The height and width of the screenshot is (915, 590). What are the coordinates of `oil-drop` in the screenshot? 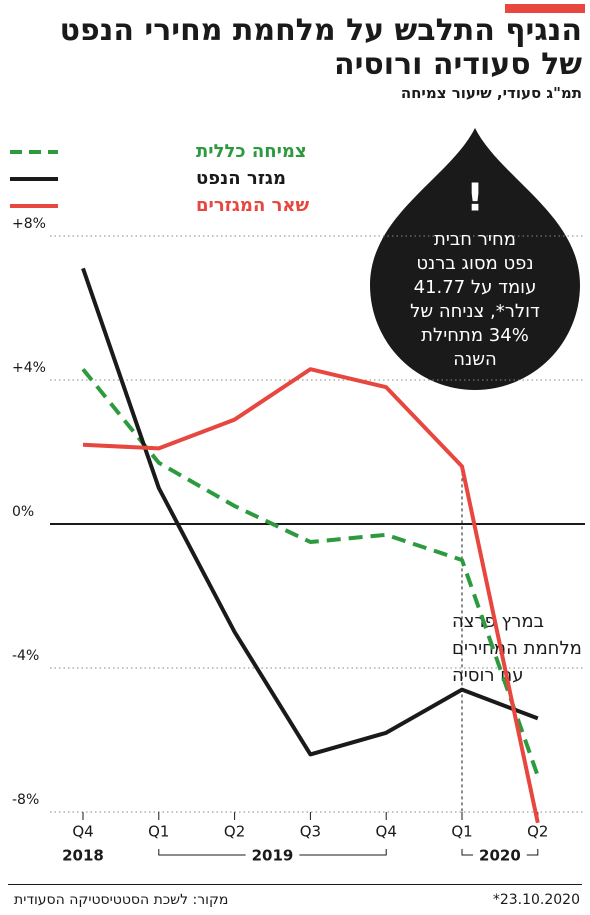 It's located at (475, 259).